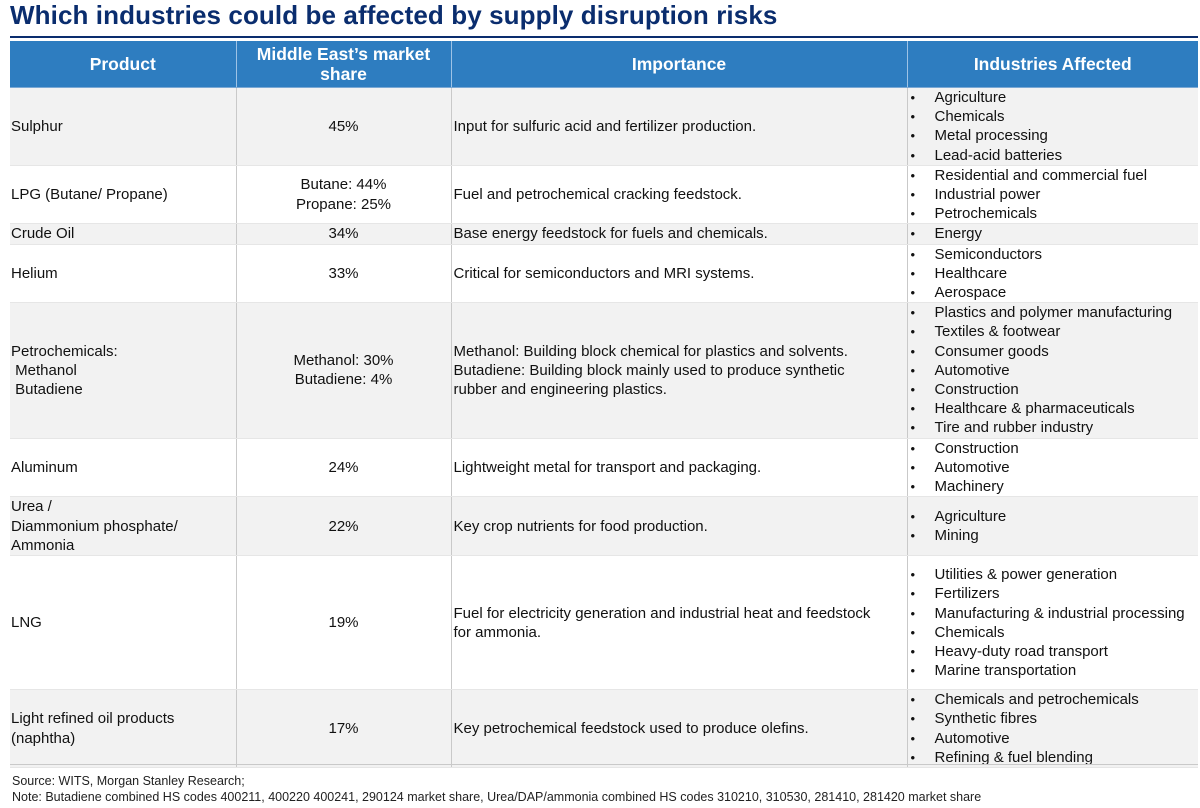  I want to click on industry-item: Tire and rubber industry, so click(1053, 427).